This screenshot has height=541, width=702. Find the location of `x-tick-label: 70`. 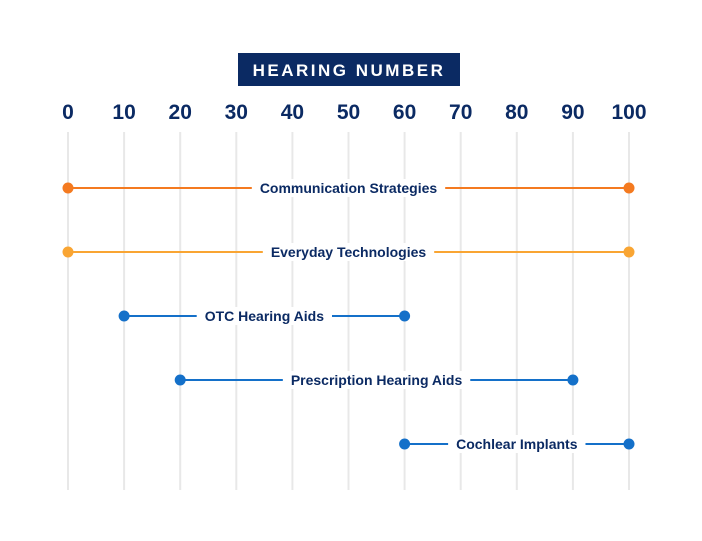

x-tick-label: 70 is located at coordinates (460, 112).